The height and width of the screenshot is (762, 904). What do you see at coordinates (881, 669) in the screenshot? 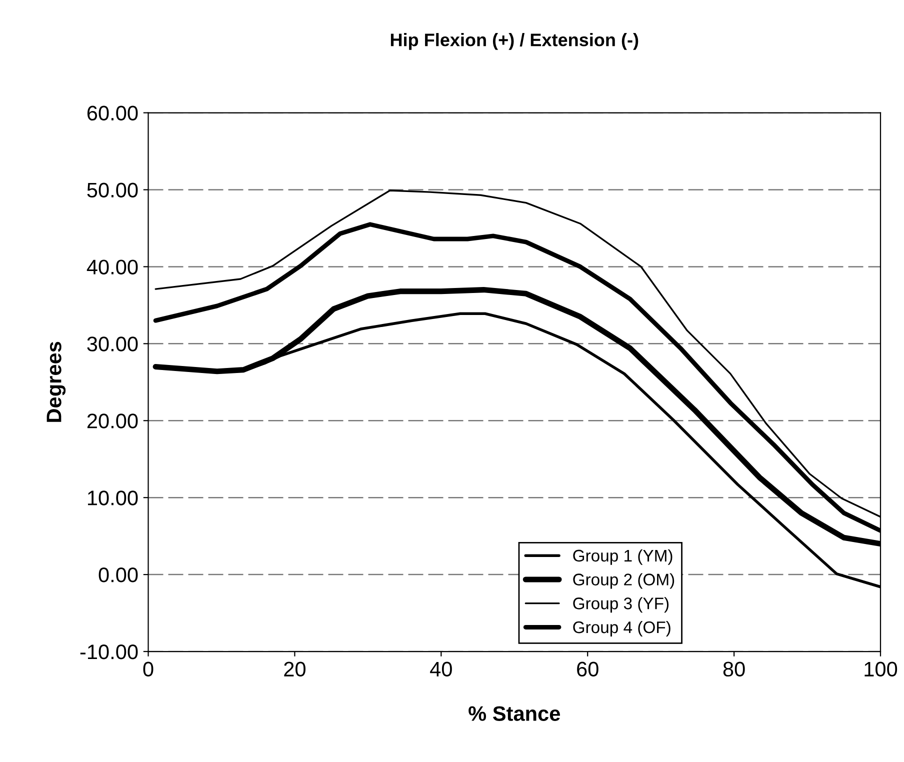
I see `x-tick-label: 100` at bounding box center [881, 669].